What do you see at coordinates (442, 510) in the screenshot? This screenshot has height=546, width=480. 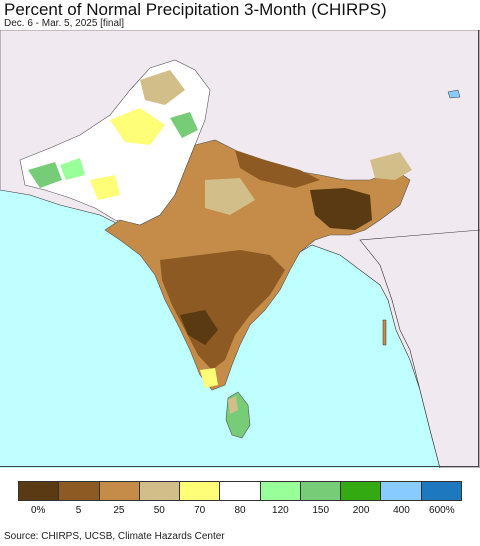 I see `legend-tick-label: 600%` at bounding box center [442, 510].